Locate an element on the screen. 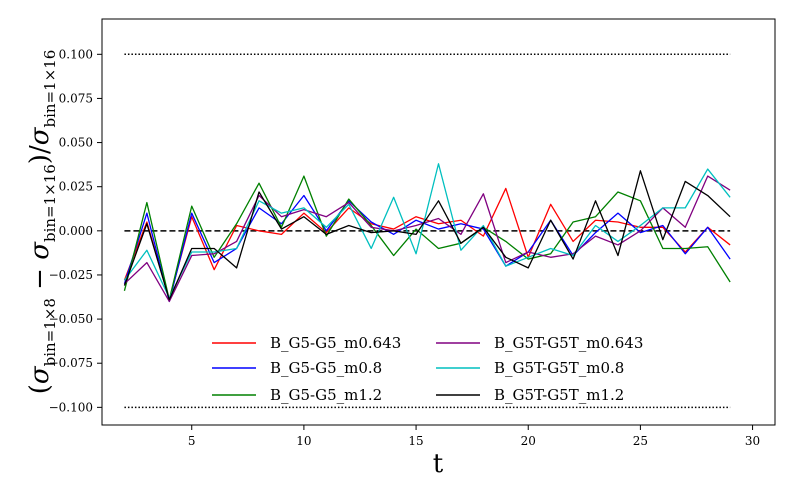  x-axis-ticks: 5 10 15 20 25 30 is located at coordinates (474, 436).